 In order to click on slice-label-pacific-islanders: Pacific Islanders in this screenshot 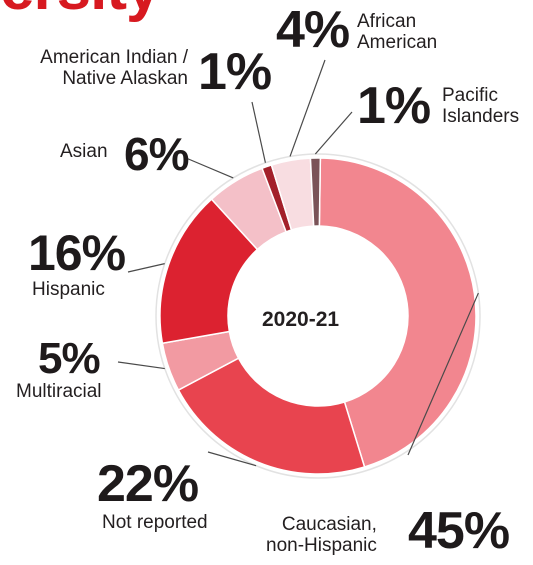, I will do `click(481, 106)`.